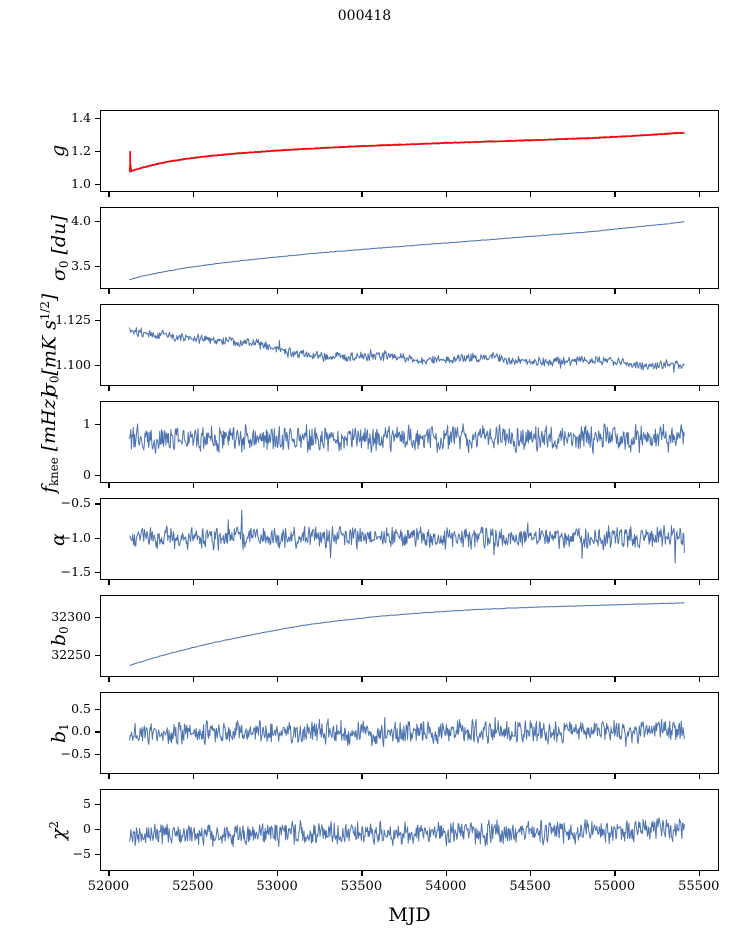 Image resolution: width=729 pixels, height=944 pixels. I want to click on series-line-sigma0_du, so click(407, 251).